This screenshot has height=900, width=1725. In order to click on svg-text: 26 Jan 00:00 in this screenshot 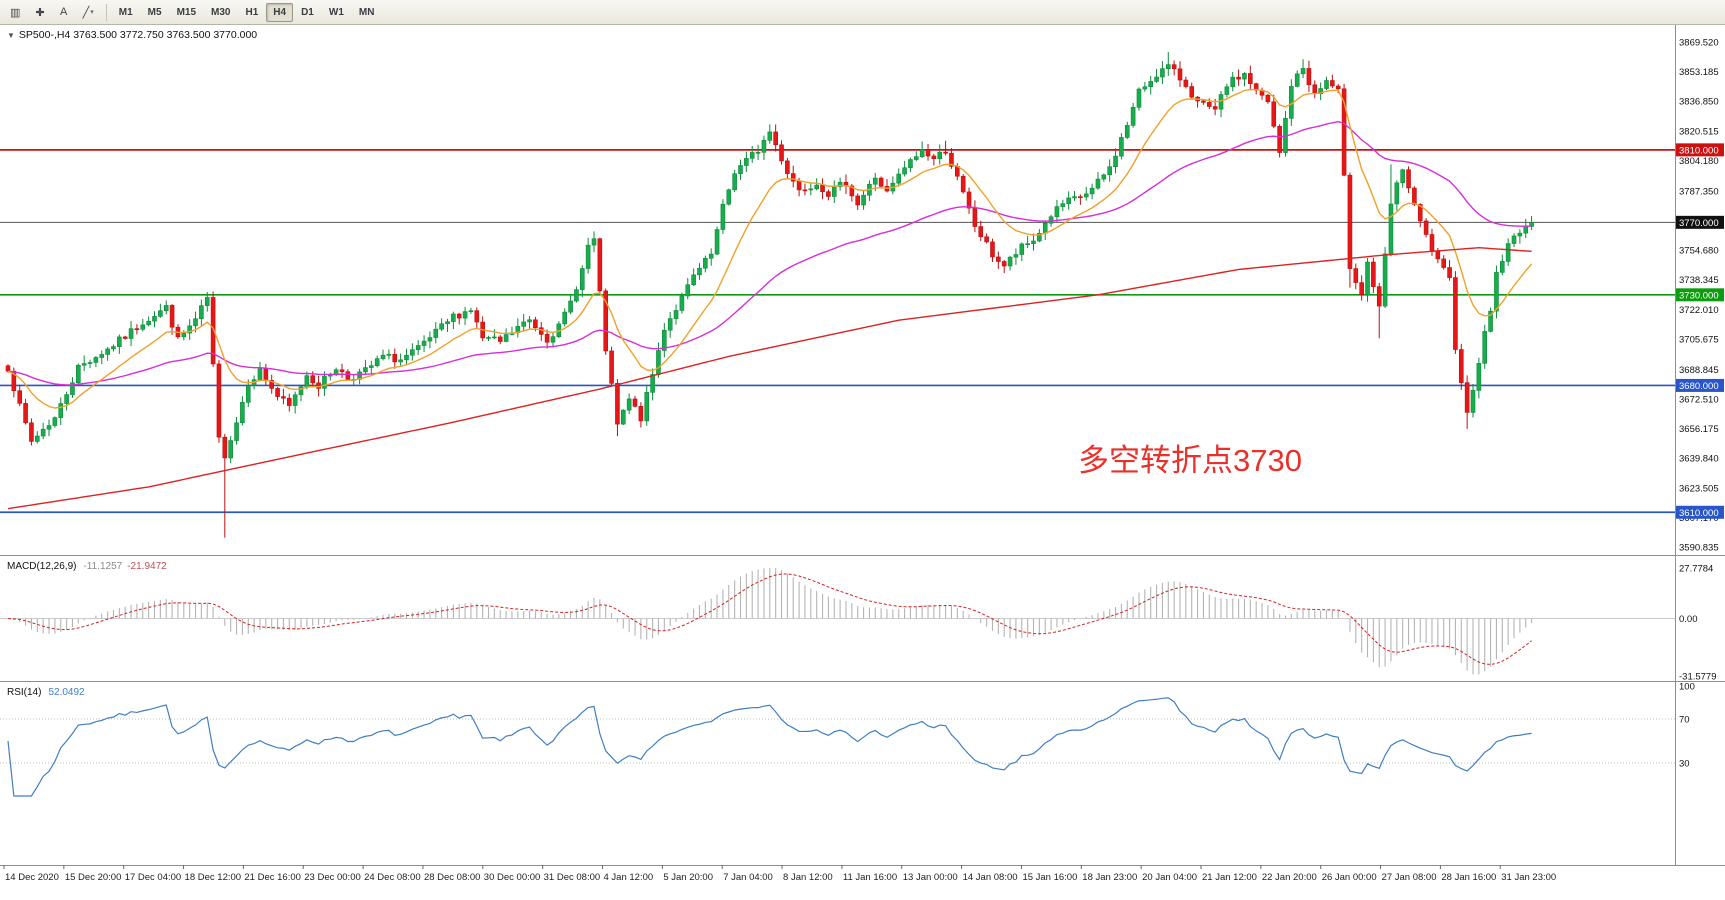, I will do `click(1349, 877)`.